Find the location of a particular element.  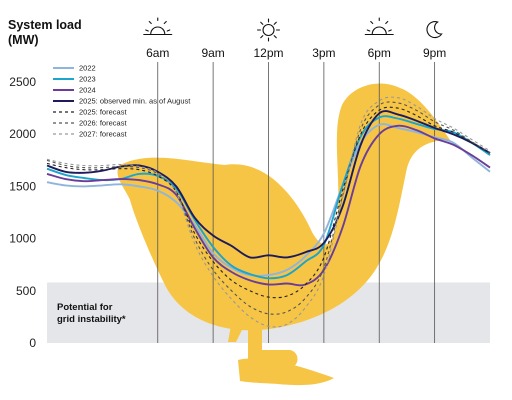

duck-leg-right is located at coordinates (236, 331).